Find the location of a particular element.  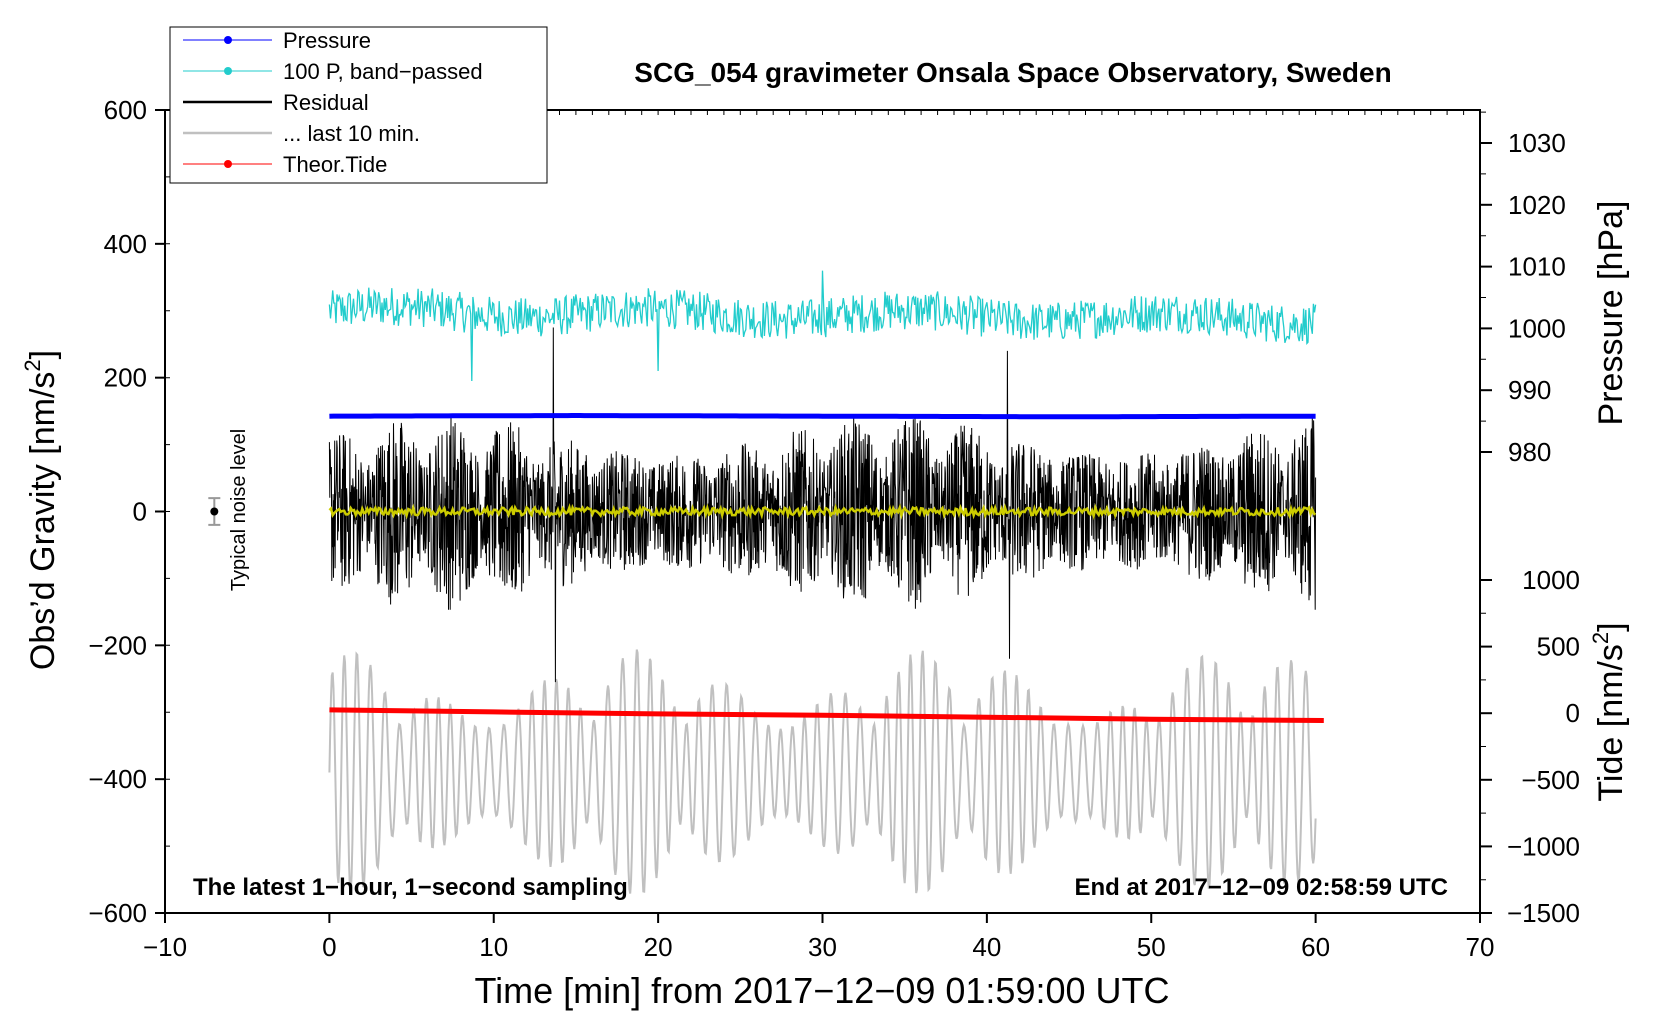

pressure-tick-label: 1010 is located at coordinates (1537, 267).